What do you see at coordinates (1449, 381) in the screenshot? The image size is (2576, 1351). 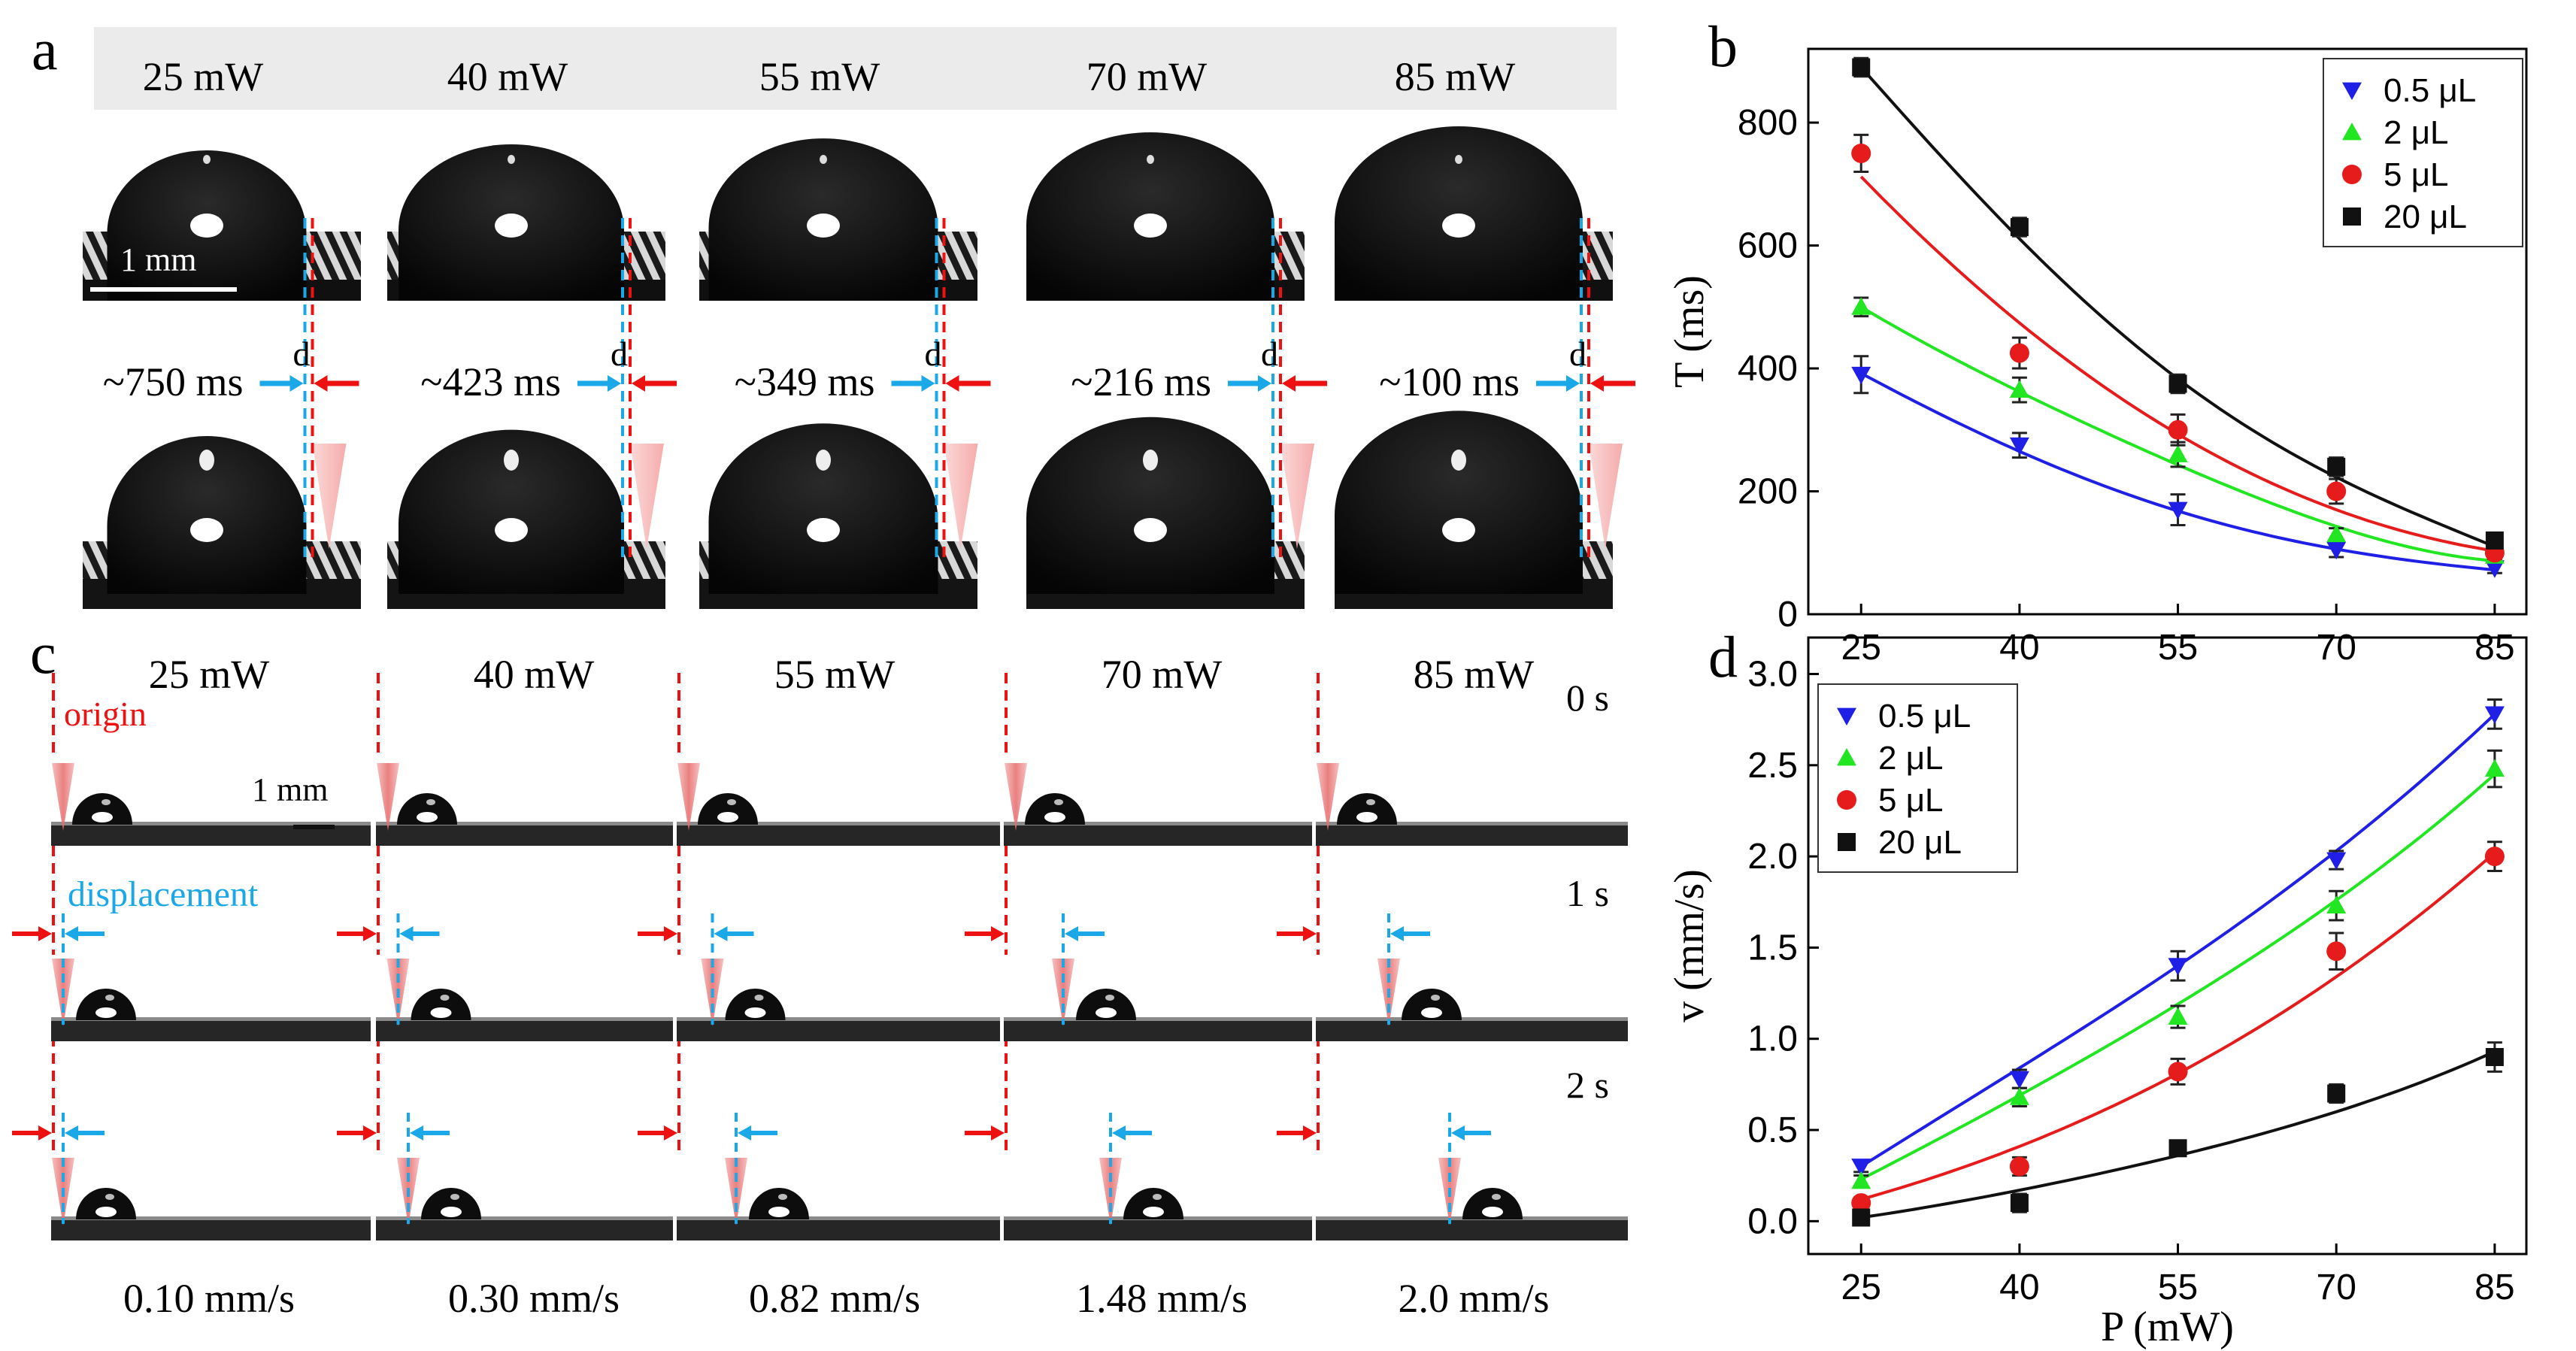 I see `panel-a-time-label: ~100 ms` at bounding box center [1449, 381].